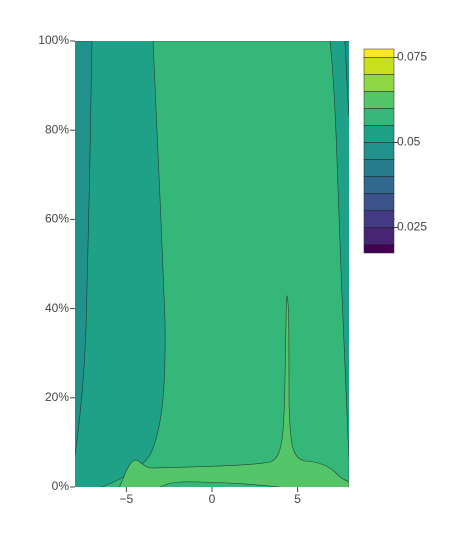  I want to click on y-tick-label: 0%, so click(61, 486).